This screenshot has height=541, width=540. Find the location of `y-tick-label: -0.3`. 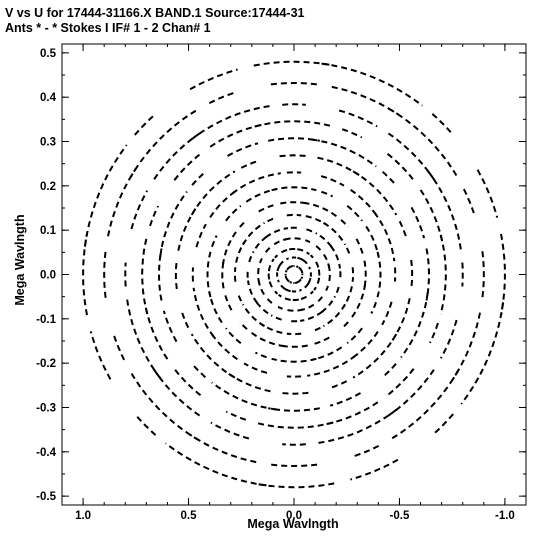

y-tick-label: -0.3 is located at coordinates (46, 408).